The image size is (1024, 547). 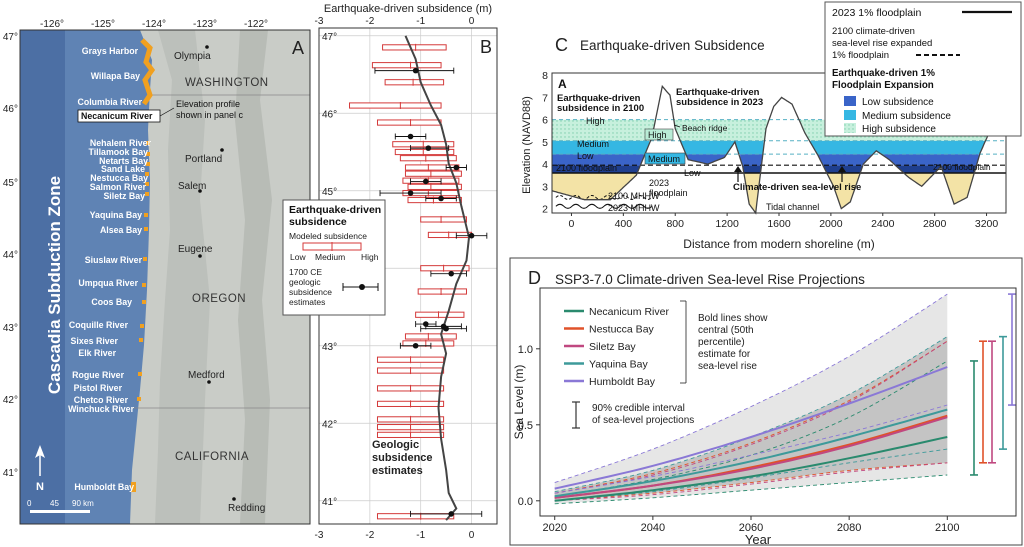 I want to click on estuary-label: Netarts Bay, so click(x=123, y=161).